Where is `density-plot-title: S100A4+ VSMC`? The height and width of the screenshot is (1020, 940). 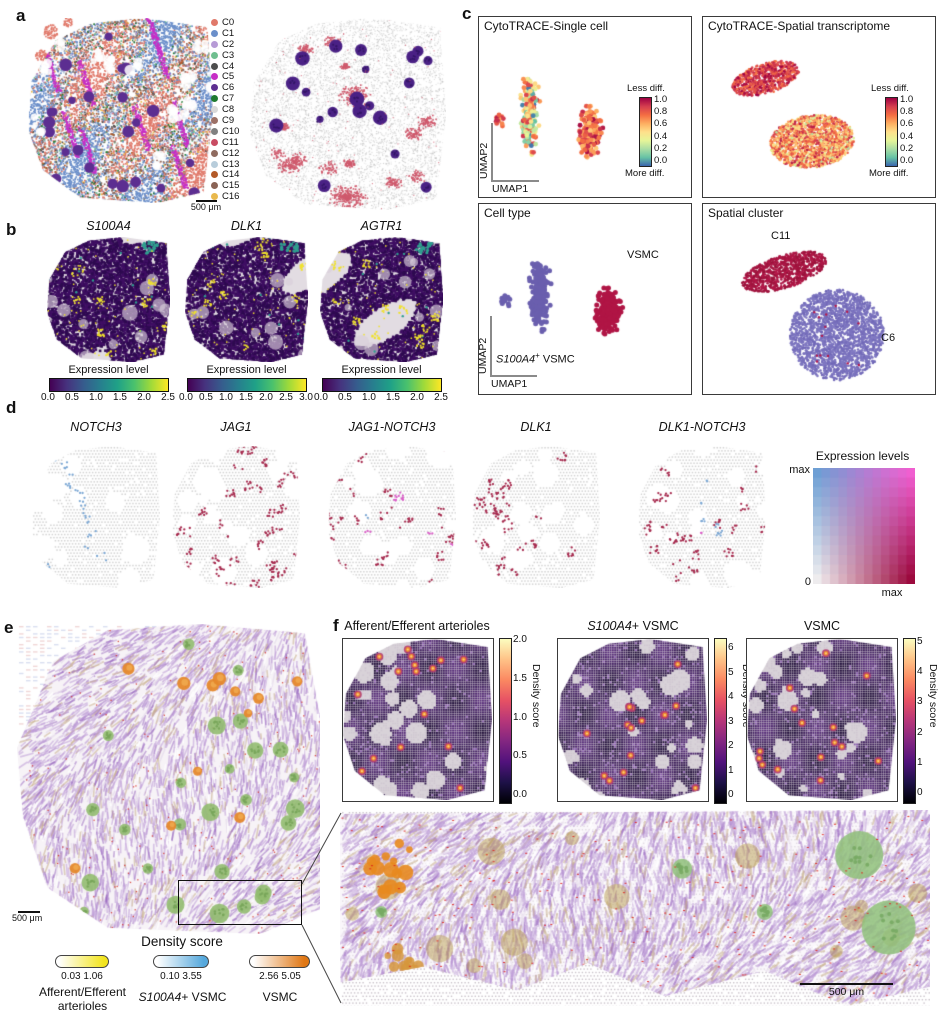
density-plot-title: S100A4+ VSMC is located at coordinates (633, 626).